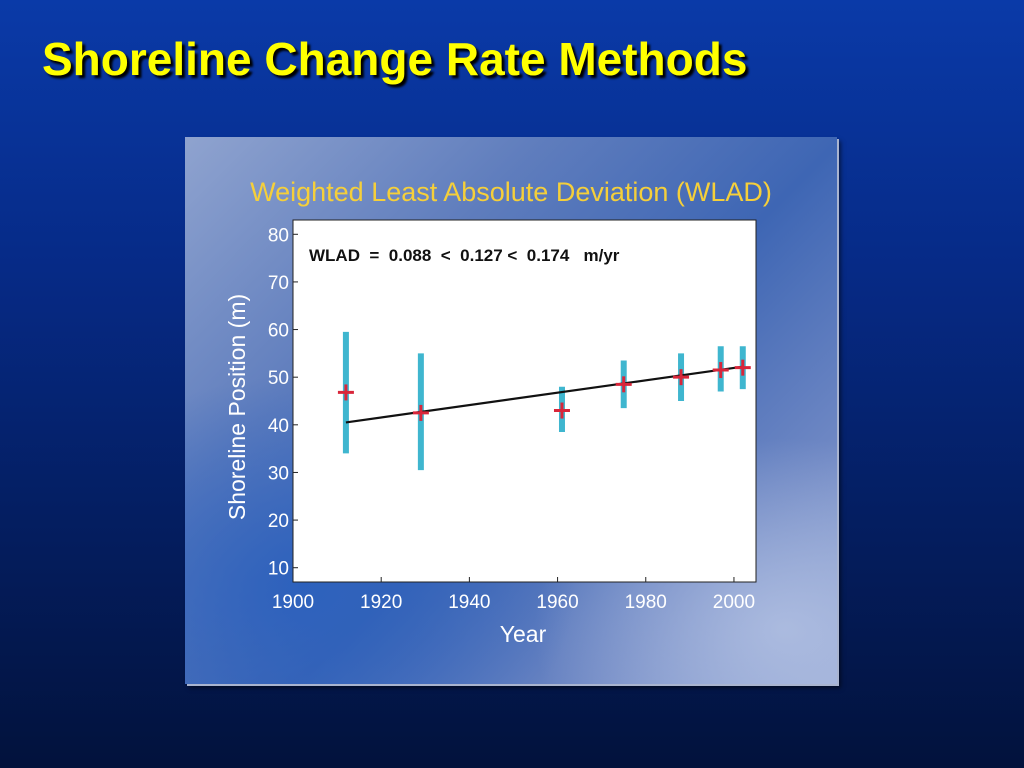  Describe the element at coordinates (278, 331) in the screenshot. I see `y-tick-label: 60` at that location.